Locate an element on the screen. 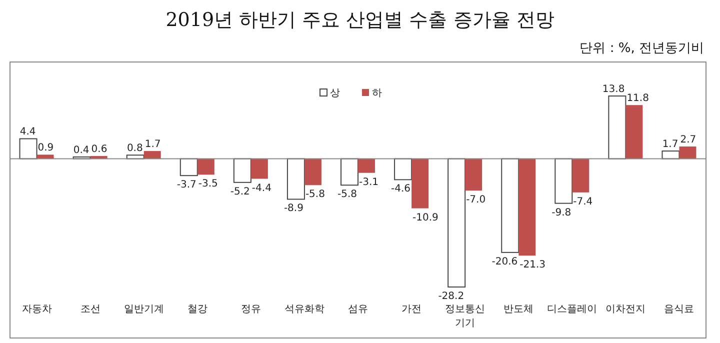 The image size is (720, 343). data-label: 0.8 is located at coordinates (134, 148).